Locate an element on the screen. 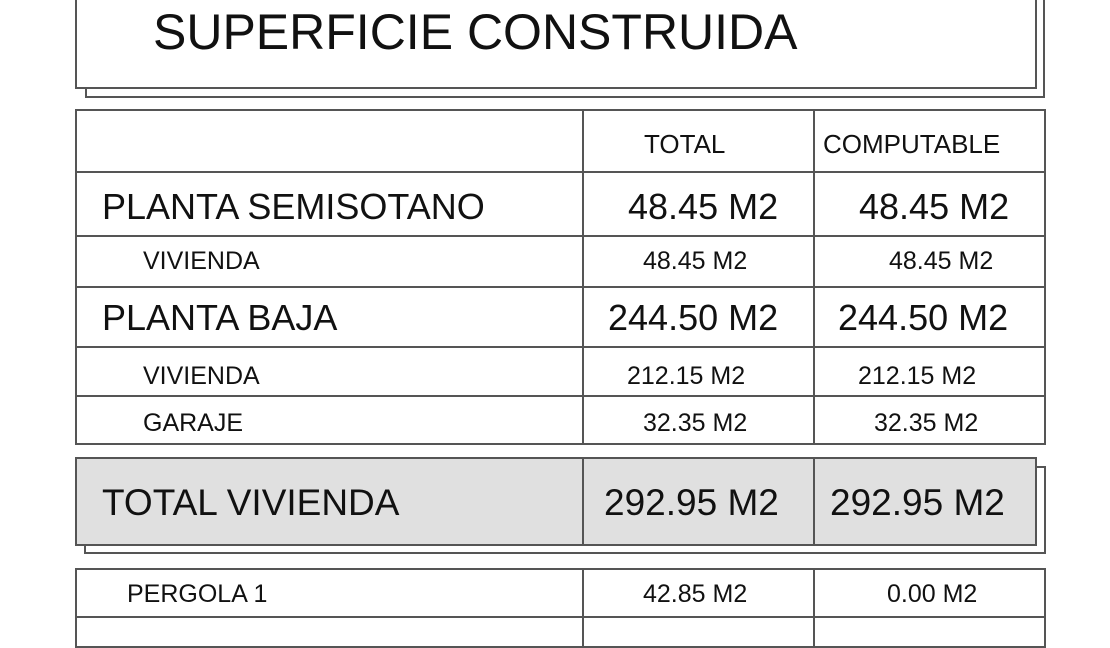 The width and height of the screenshot is (1110, 648). header-total: TOTAL is located at coordinates (685, 144).